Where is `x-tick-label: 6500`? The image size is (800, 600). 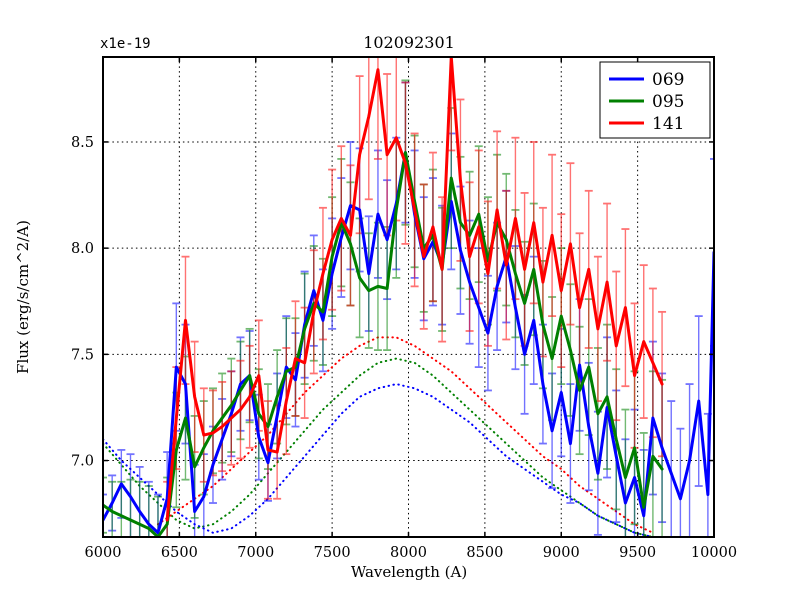
x-tick-label: 6500 is located at coordinates (179, 553).